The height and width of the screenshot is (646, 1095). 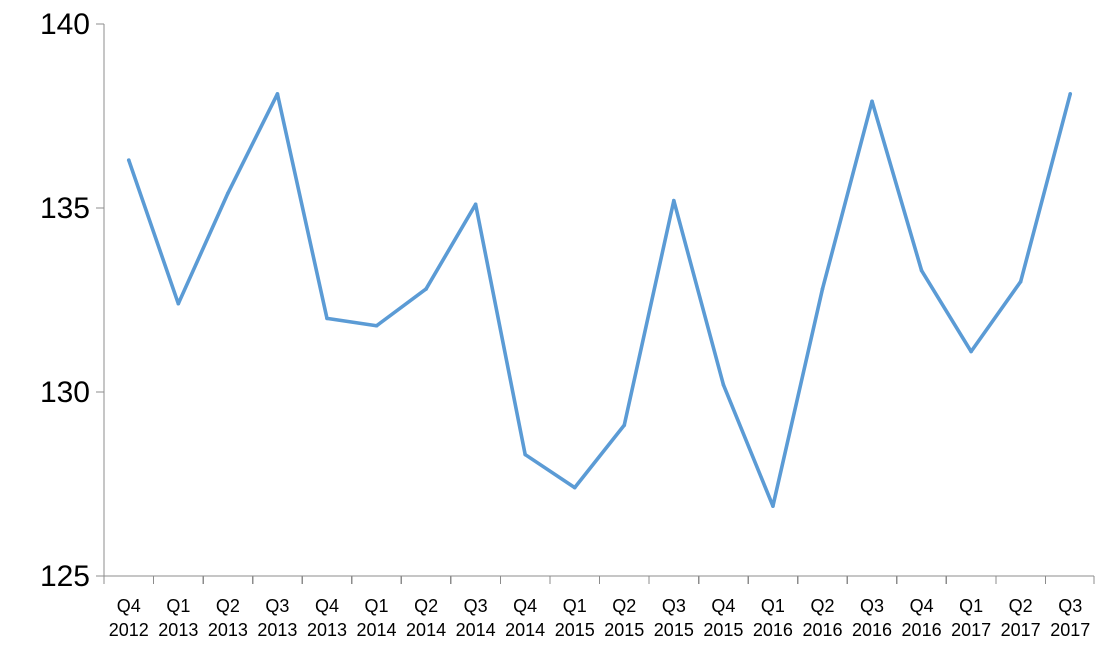 I want to click on y-axis: 125 130 135 140, so click(x=72, y=300).